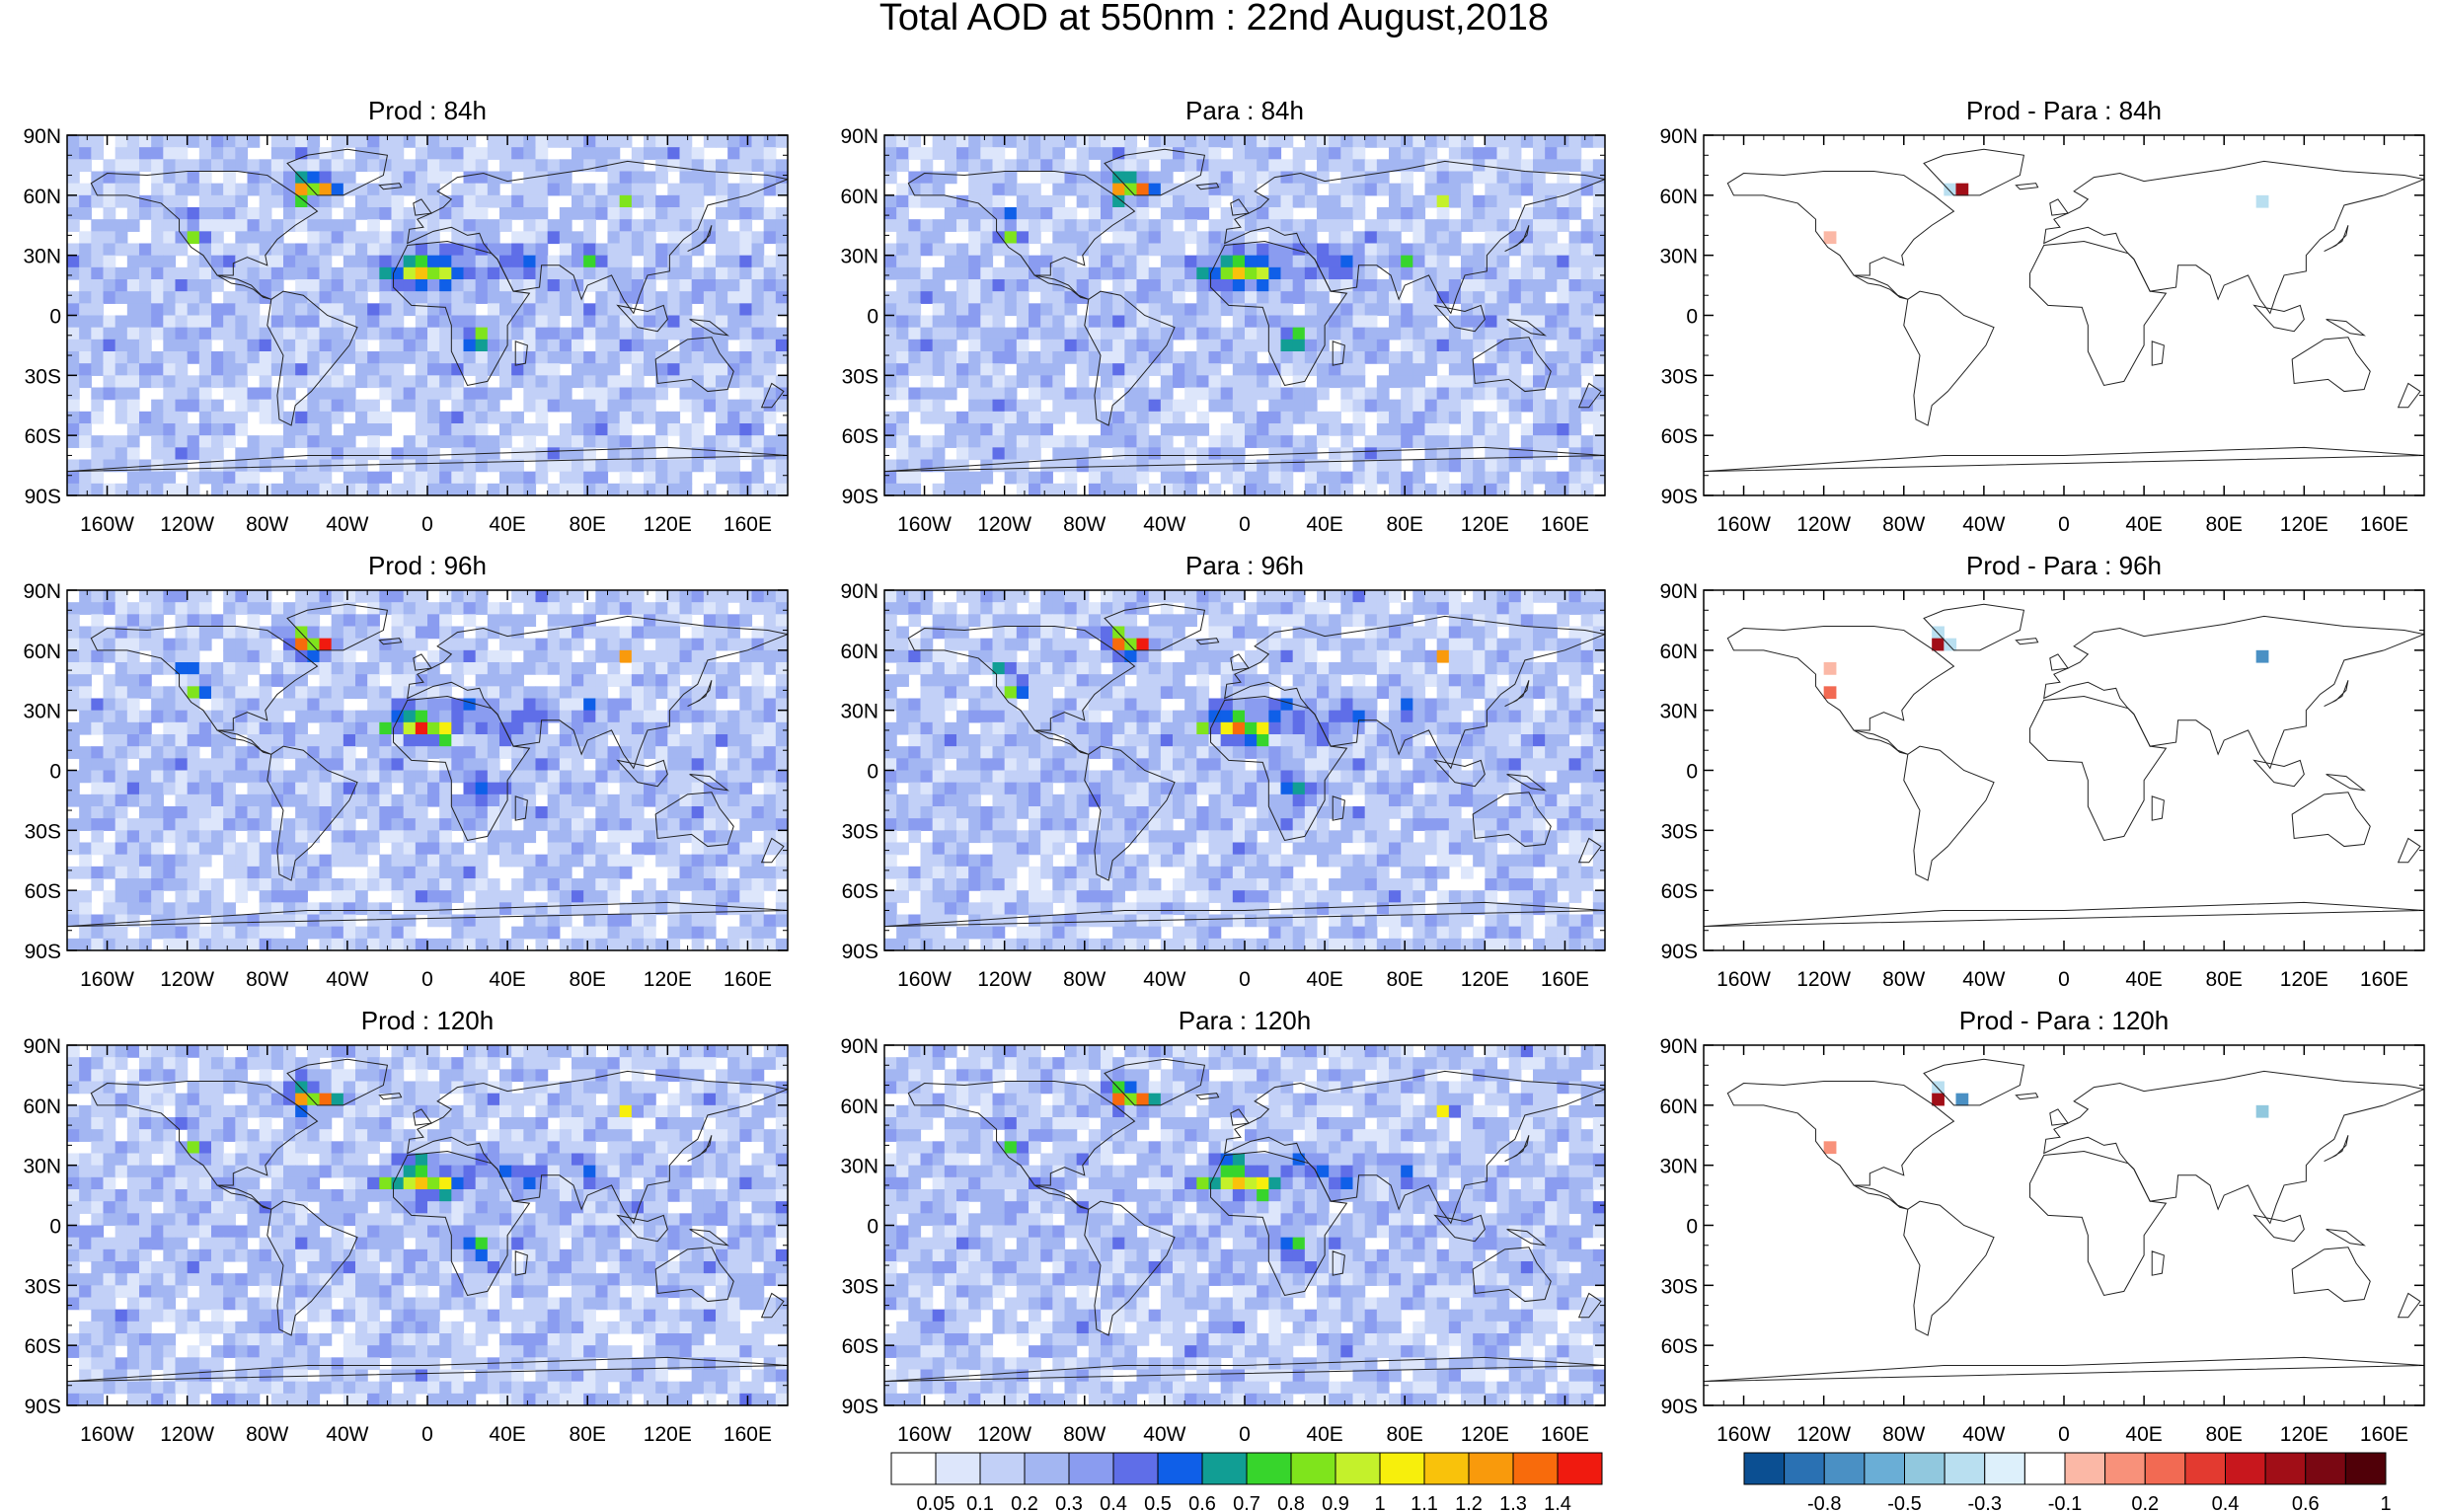 The image size is (2441, 1512). What do you see at coordinates (1291, 1502) in the screenshot?
I see `colorbar-label: 0.8` at bounding box center [1291, 1502].